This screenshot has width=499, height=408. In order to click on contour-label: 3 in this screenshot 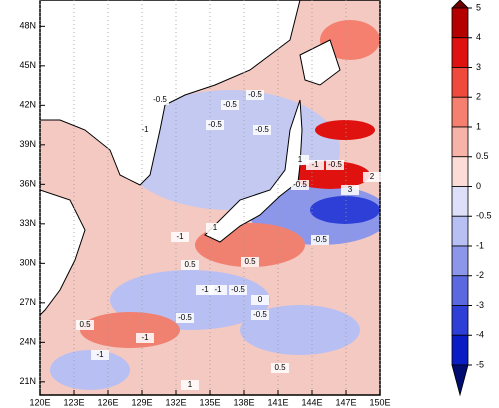, I will do `click(350, 189)`.